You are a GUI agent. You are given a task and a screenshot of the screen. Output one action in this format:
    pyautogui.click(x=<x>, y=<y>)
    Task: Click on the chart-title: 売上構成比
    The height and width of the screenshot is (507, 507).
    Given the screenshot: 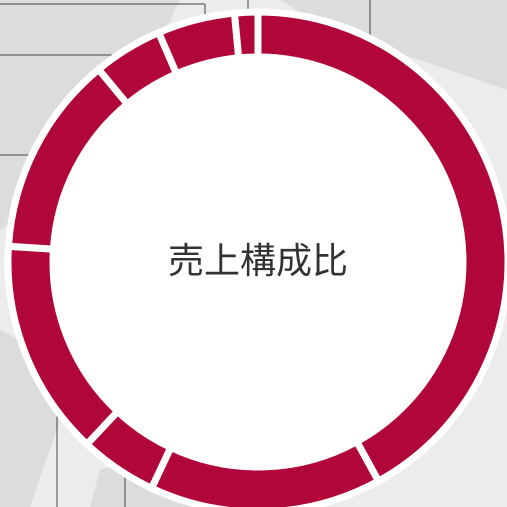 What is the action you would take?
    pyautogui.click(x=258, y=261)
    